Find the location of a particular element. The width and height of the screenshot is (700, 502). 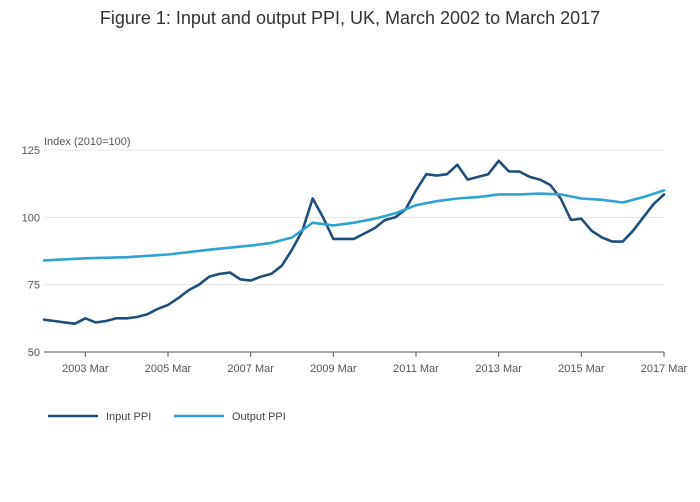

x-tick-label: 2017 Mar is located at coordinates (664, 369).